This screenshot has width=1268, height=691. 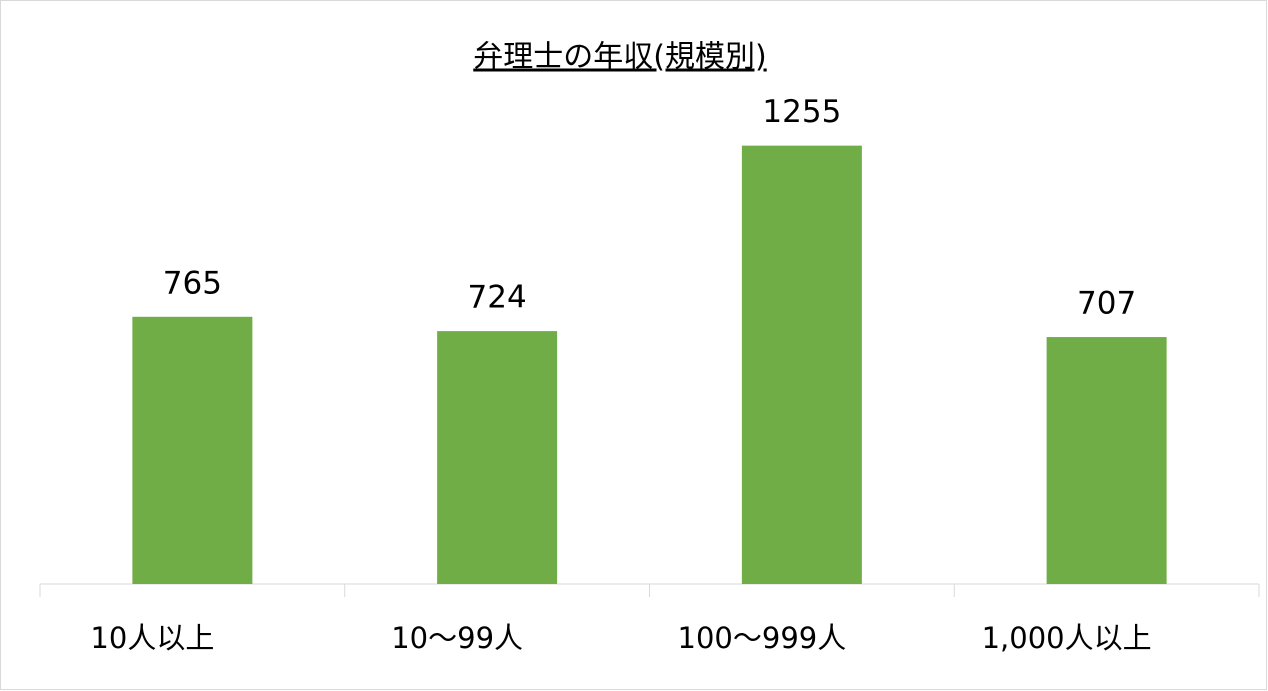 What do you see at coordinates (762, 638) in the screenshot?
I see `x-tick-label: 100〜999人` at bounding box center [762, 638].